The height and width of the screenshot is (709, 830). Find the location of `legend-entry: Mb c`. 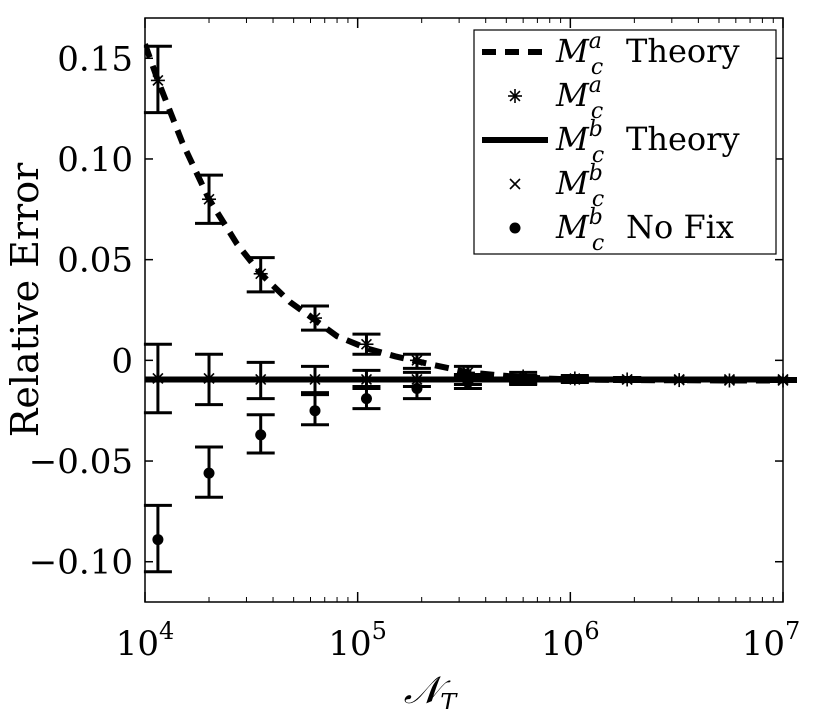

legend-entry: Mb c is located at coordinates (556, 186).